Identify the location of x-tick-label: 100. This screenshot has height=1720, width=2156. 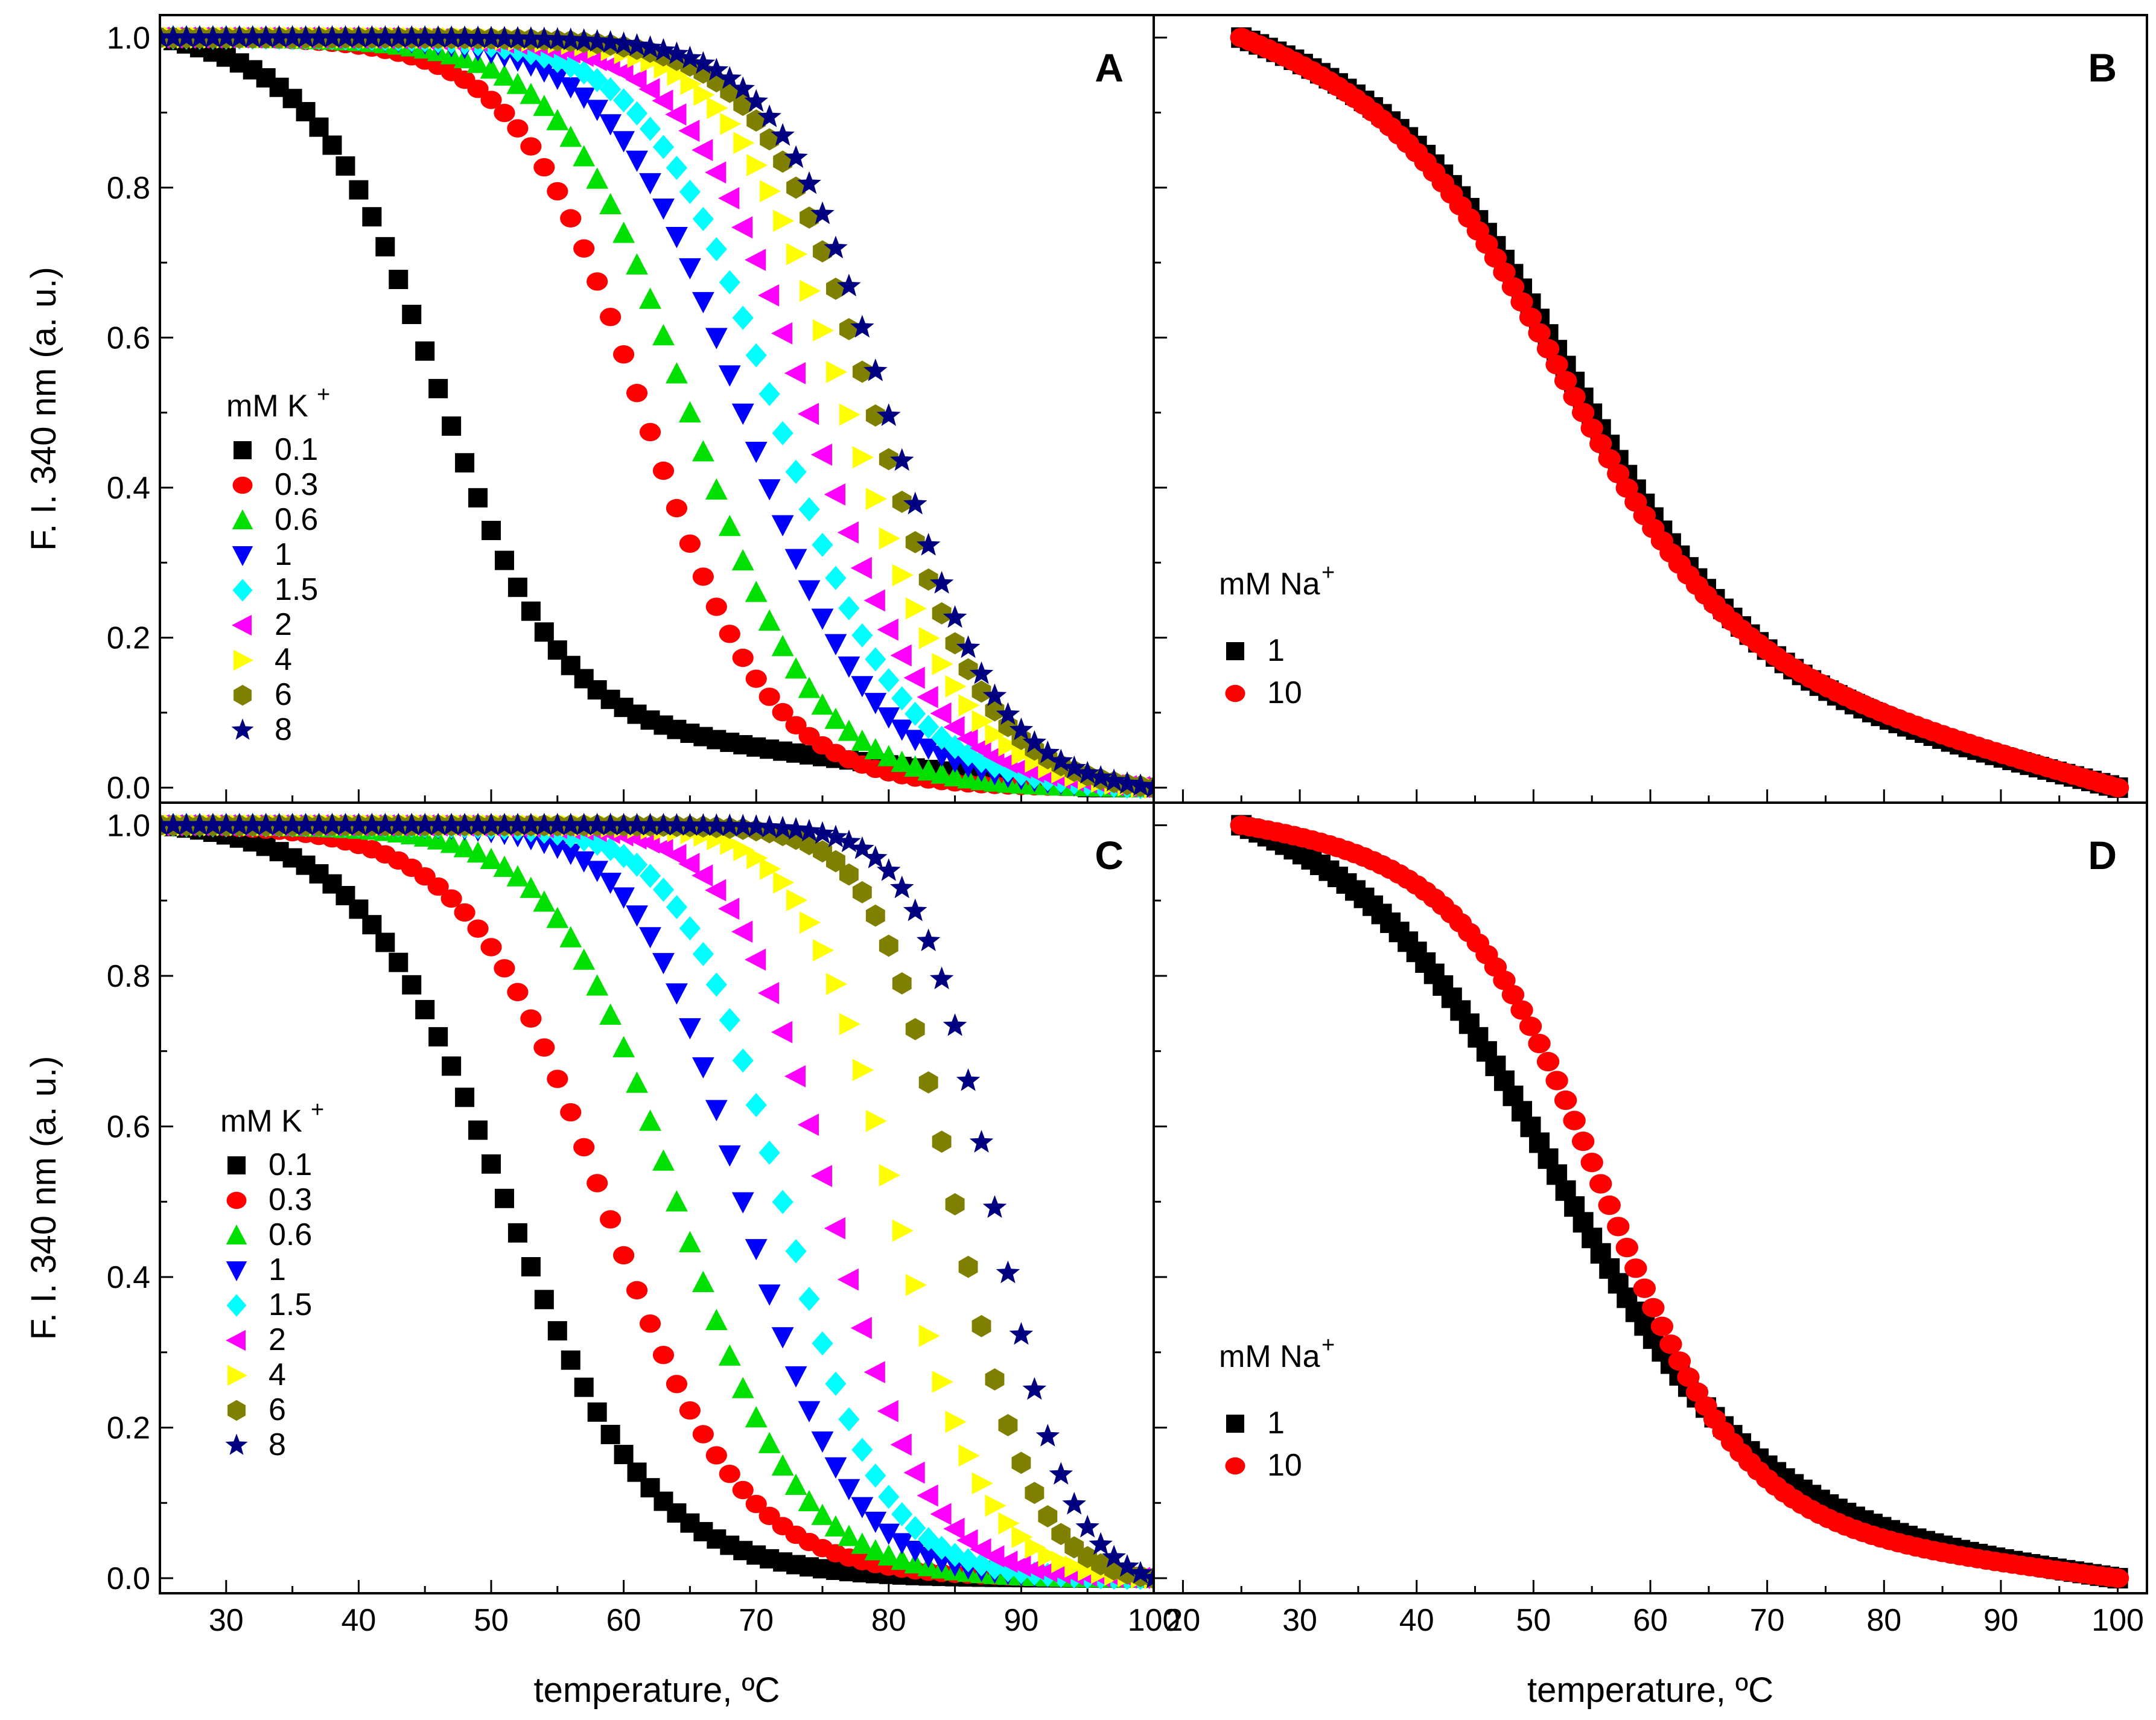
(1154, 1620).